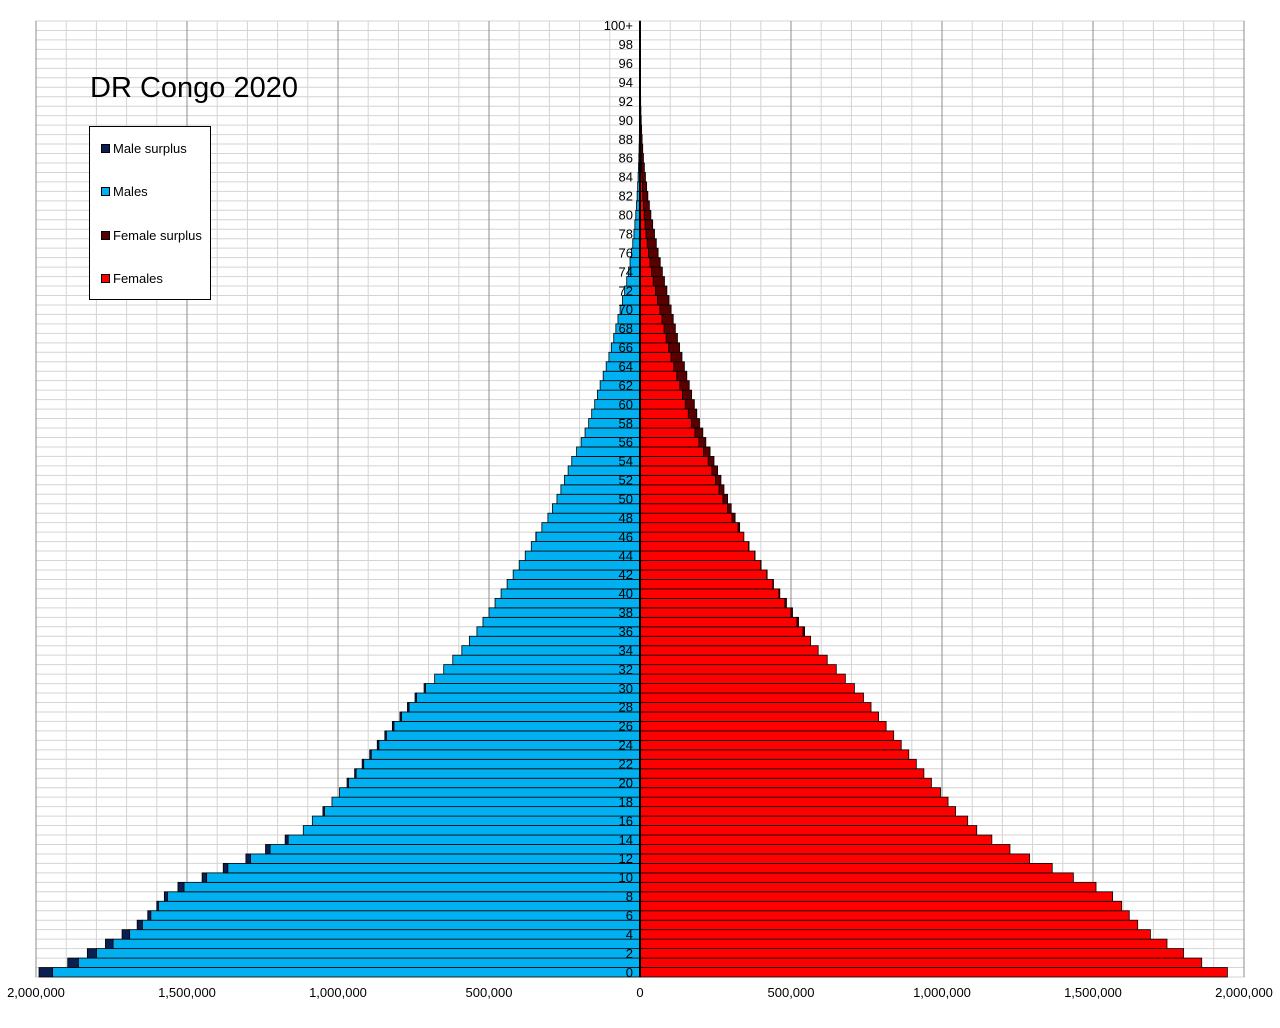 The image size is (1280, 1028). Describe the element at coordinates (338, 992) in the screenshot. I see `x-tick-label: 1,000,000` at that location.